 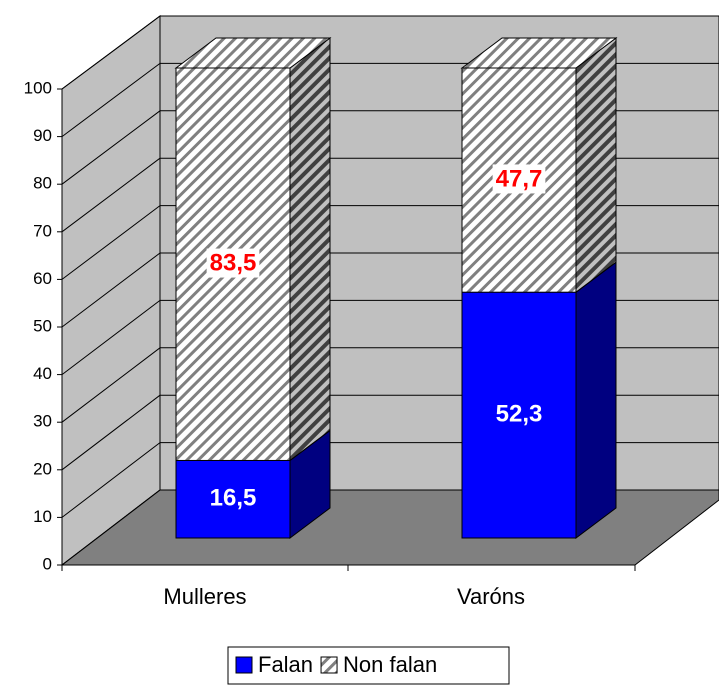 What do you see at coordinates (204, 596) in the screenshot?
I see `x-tick-label: Mulleres` at bounding box center [204, 596].